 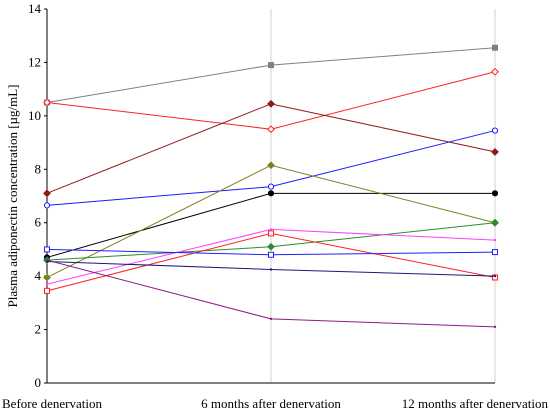 What do you see at coordinates (38, 168) in the screenshot?
I see `y-tick-label: 8` at bounding box center [38, 168].